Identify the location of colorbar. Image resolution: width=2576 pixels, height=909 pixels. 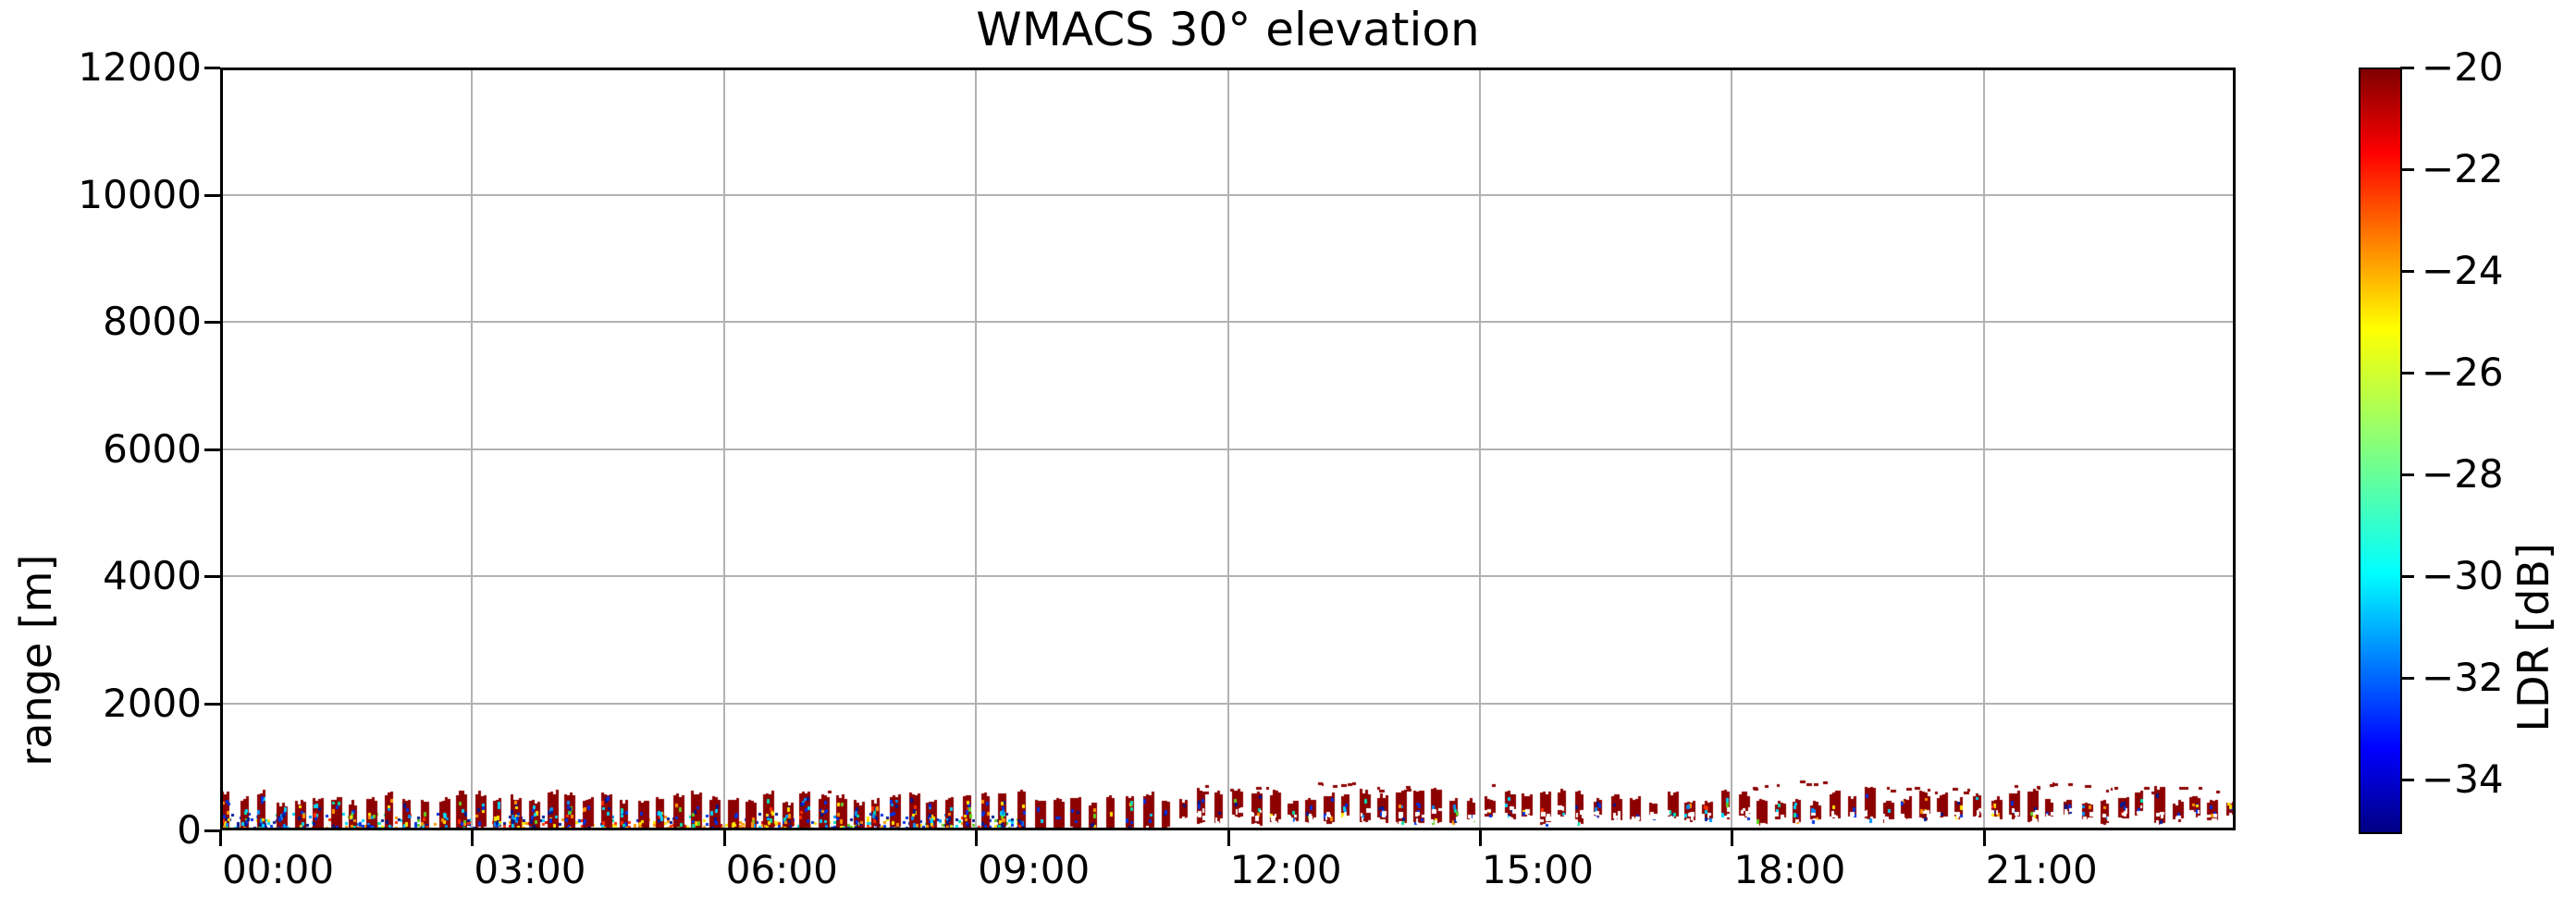
(2380, 451).